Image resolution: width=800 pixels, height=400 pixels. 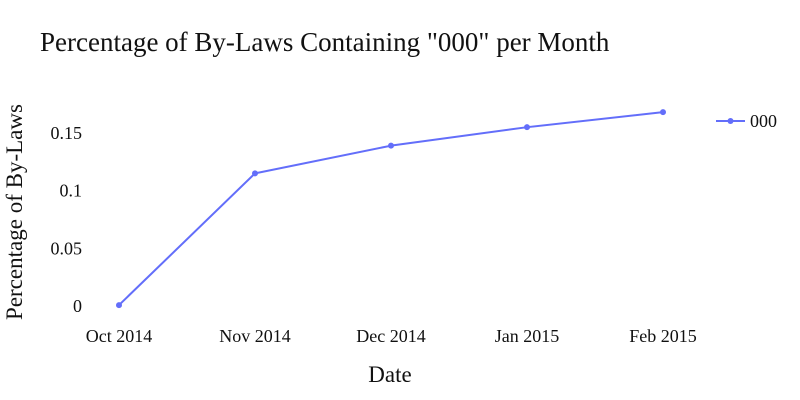 What do you see at coordinates (527, 336) in the screenshot?
I see `x-tick-label: Jan 2015` at bounding box center [527, 336].